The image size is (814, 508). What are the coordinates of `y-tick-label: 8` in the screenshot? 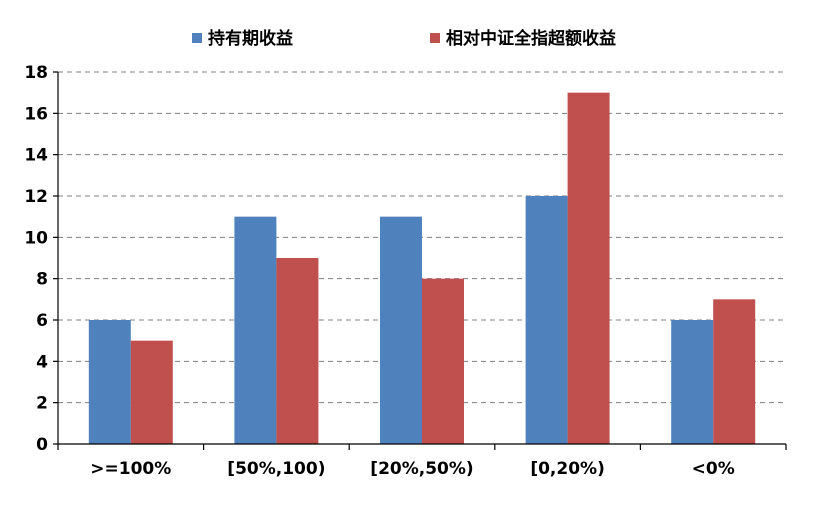 It's located at (42, 280).